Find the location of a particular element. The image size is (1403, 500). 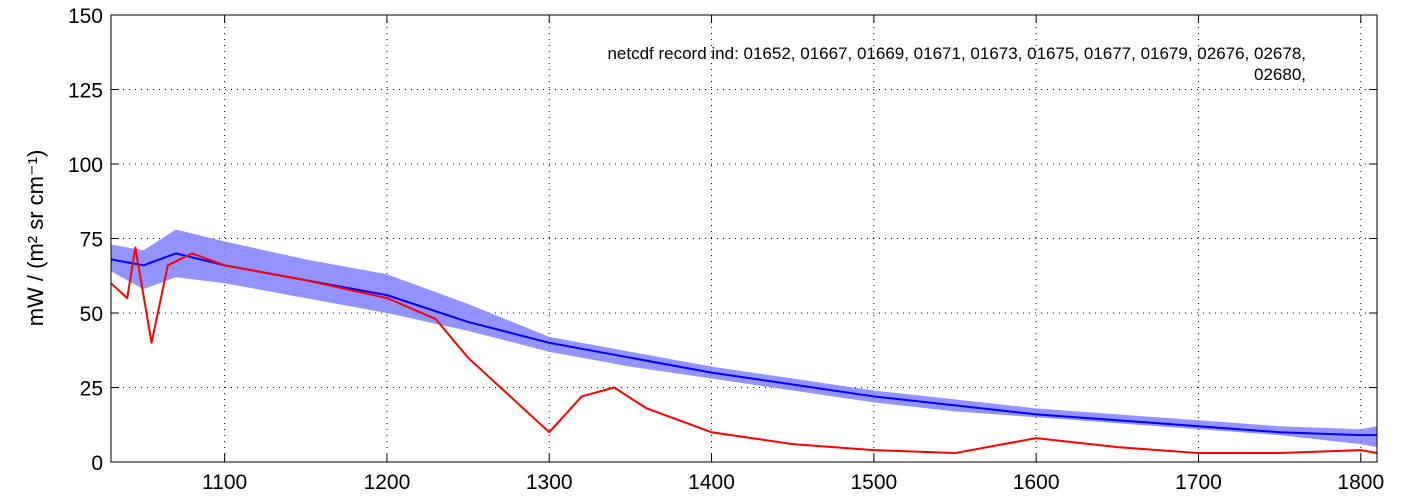

x-tick-label: 1300 is located at coordinates (549, 482).